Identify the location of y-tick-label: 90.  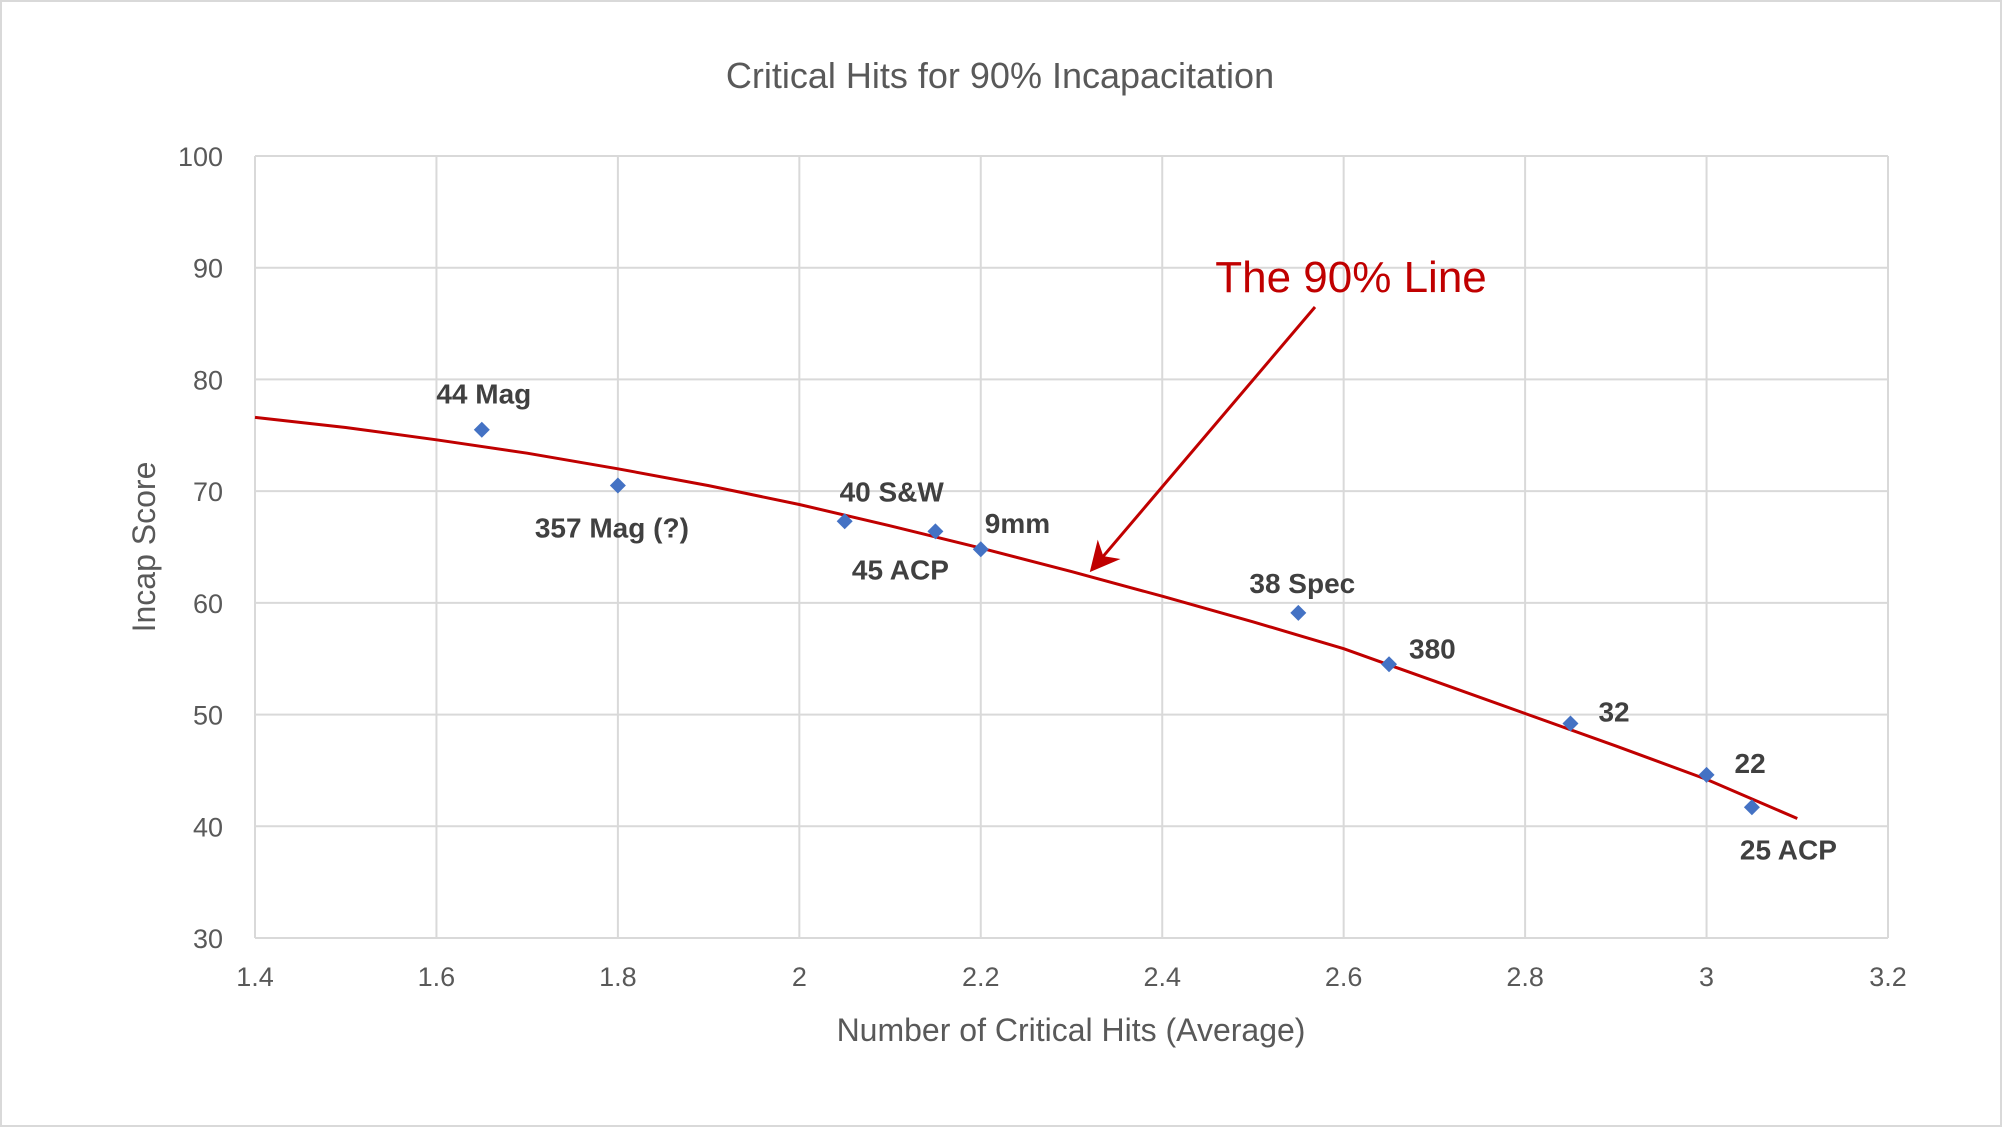
(208, 269).